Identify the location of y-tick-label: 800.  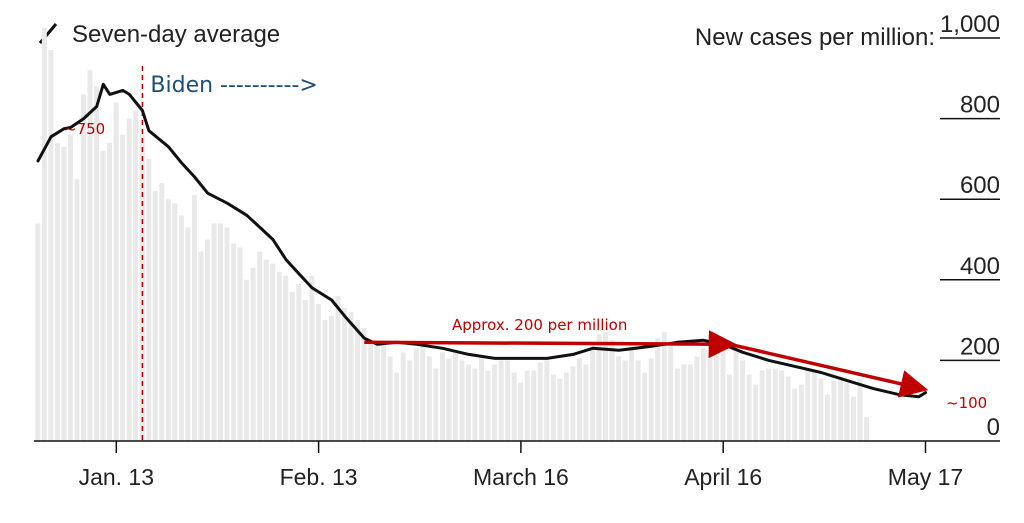
(980, 105).